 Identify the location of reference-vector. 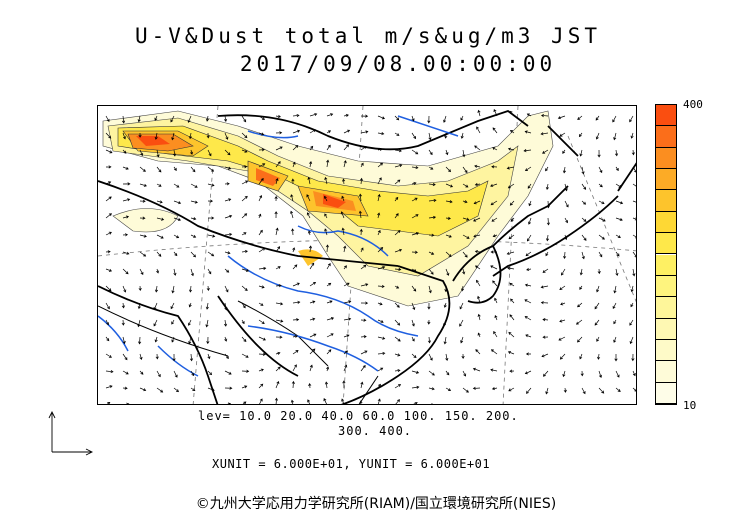
(71, 433).